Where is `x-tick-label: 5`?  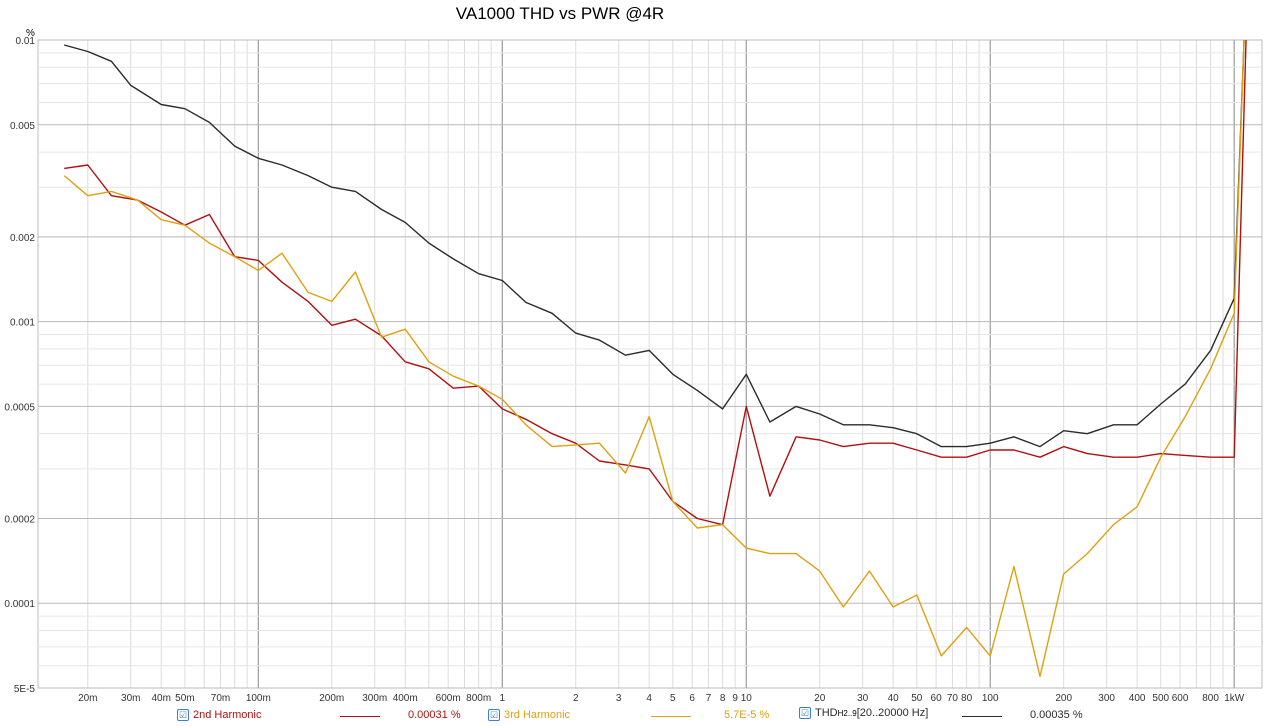
x-tick-label: 5 is located at coordinates (673, 698).